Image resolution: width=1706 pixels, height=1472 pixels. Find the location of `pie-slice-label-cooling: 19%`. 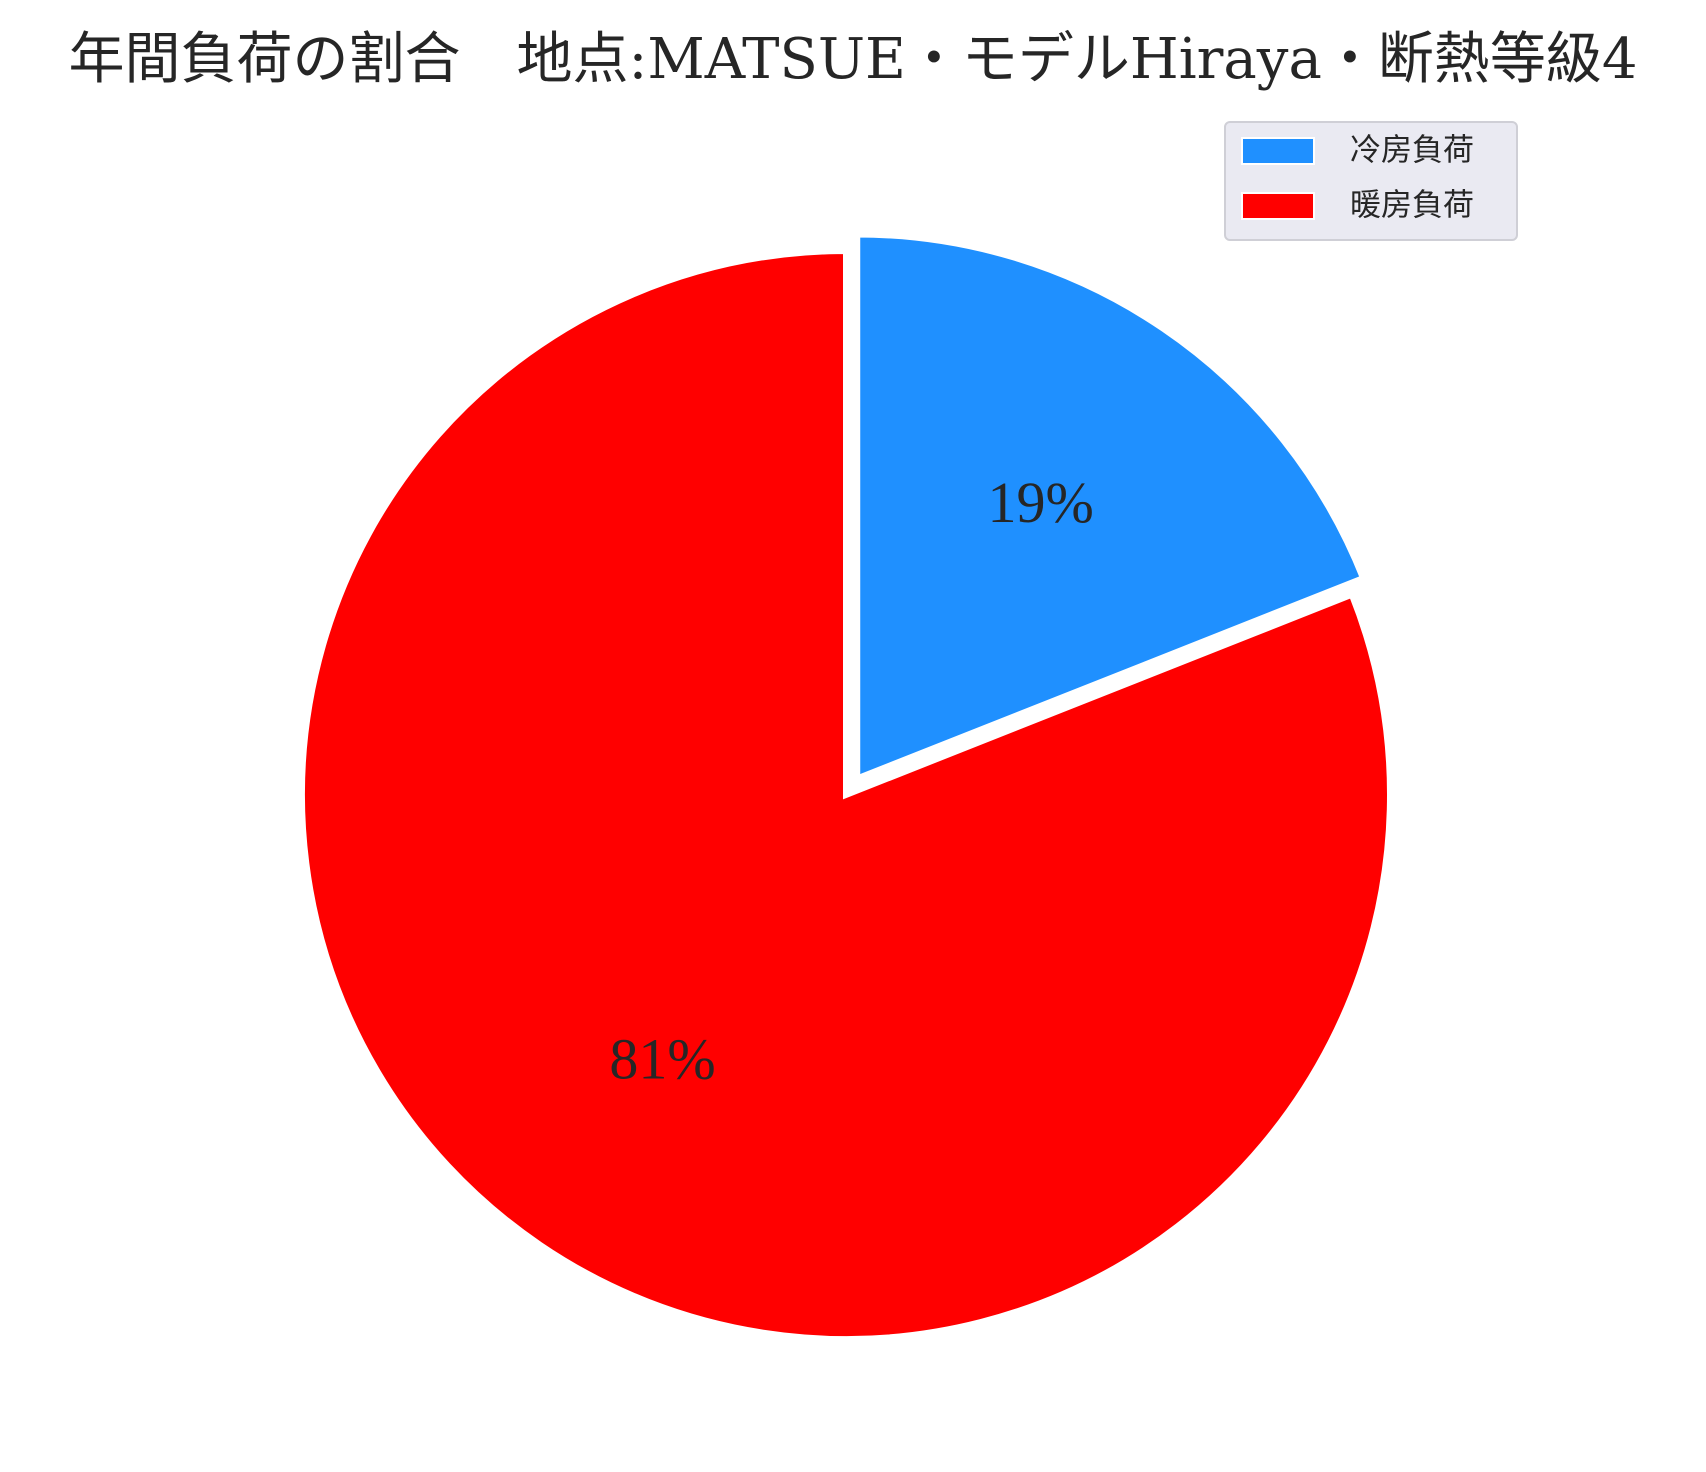

pie-slice-label-cooling: 19% is located at coordinates (1041, 502).